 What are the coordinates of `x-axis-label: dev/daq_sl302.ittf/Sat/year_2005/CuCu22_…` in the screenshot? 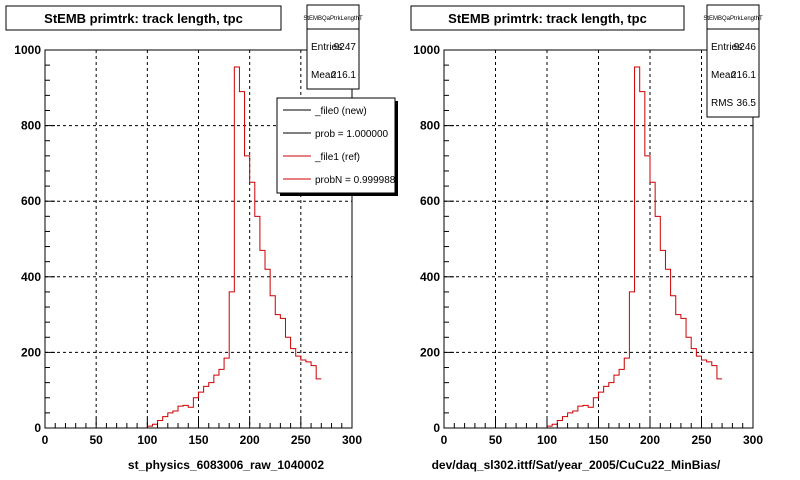 It's located at (576, 465).